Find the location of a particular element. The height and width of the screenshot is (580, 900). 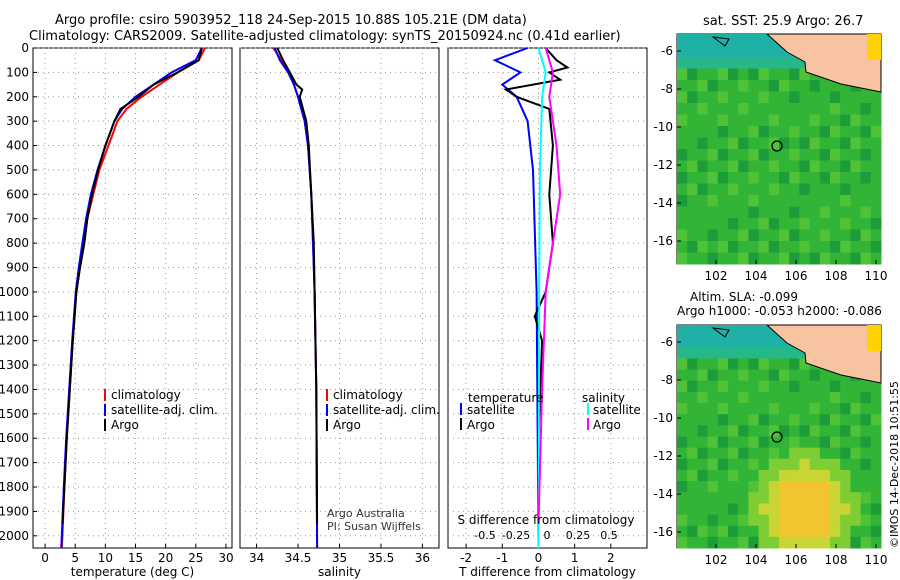

sla-map-title-line-1: Altim. SLA: -0.099 is located at coordinates (744, 297).